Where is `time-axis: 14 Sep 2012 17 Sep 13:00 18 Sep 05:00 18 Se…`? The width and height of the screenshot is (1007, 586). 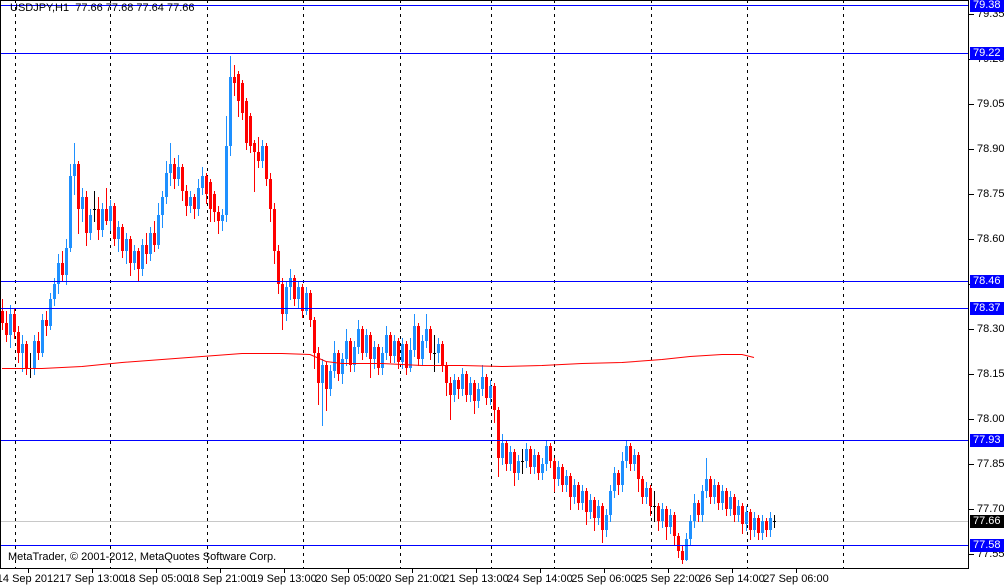
time-axis: 14 Sep 2012 17 Sep 13:00 18 Sep 05:00 18 Se… is located at coordinates (484, 577).